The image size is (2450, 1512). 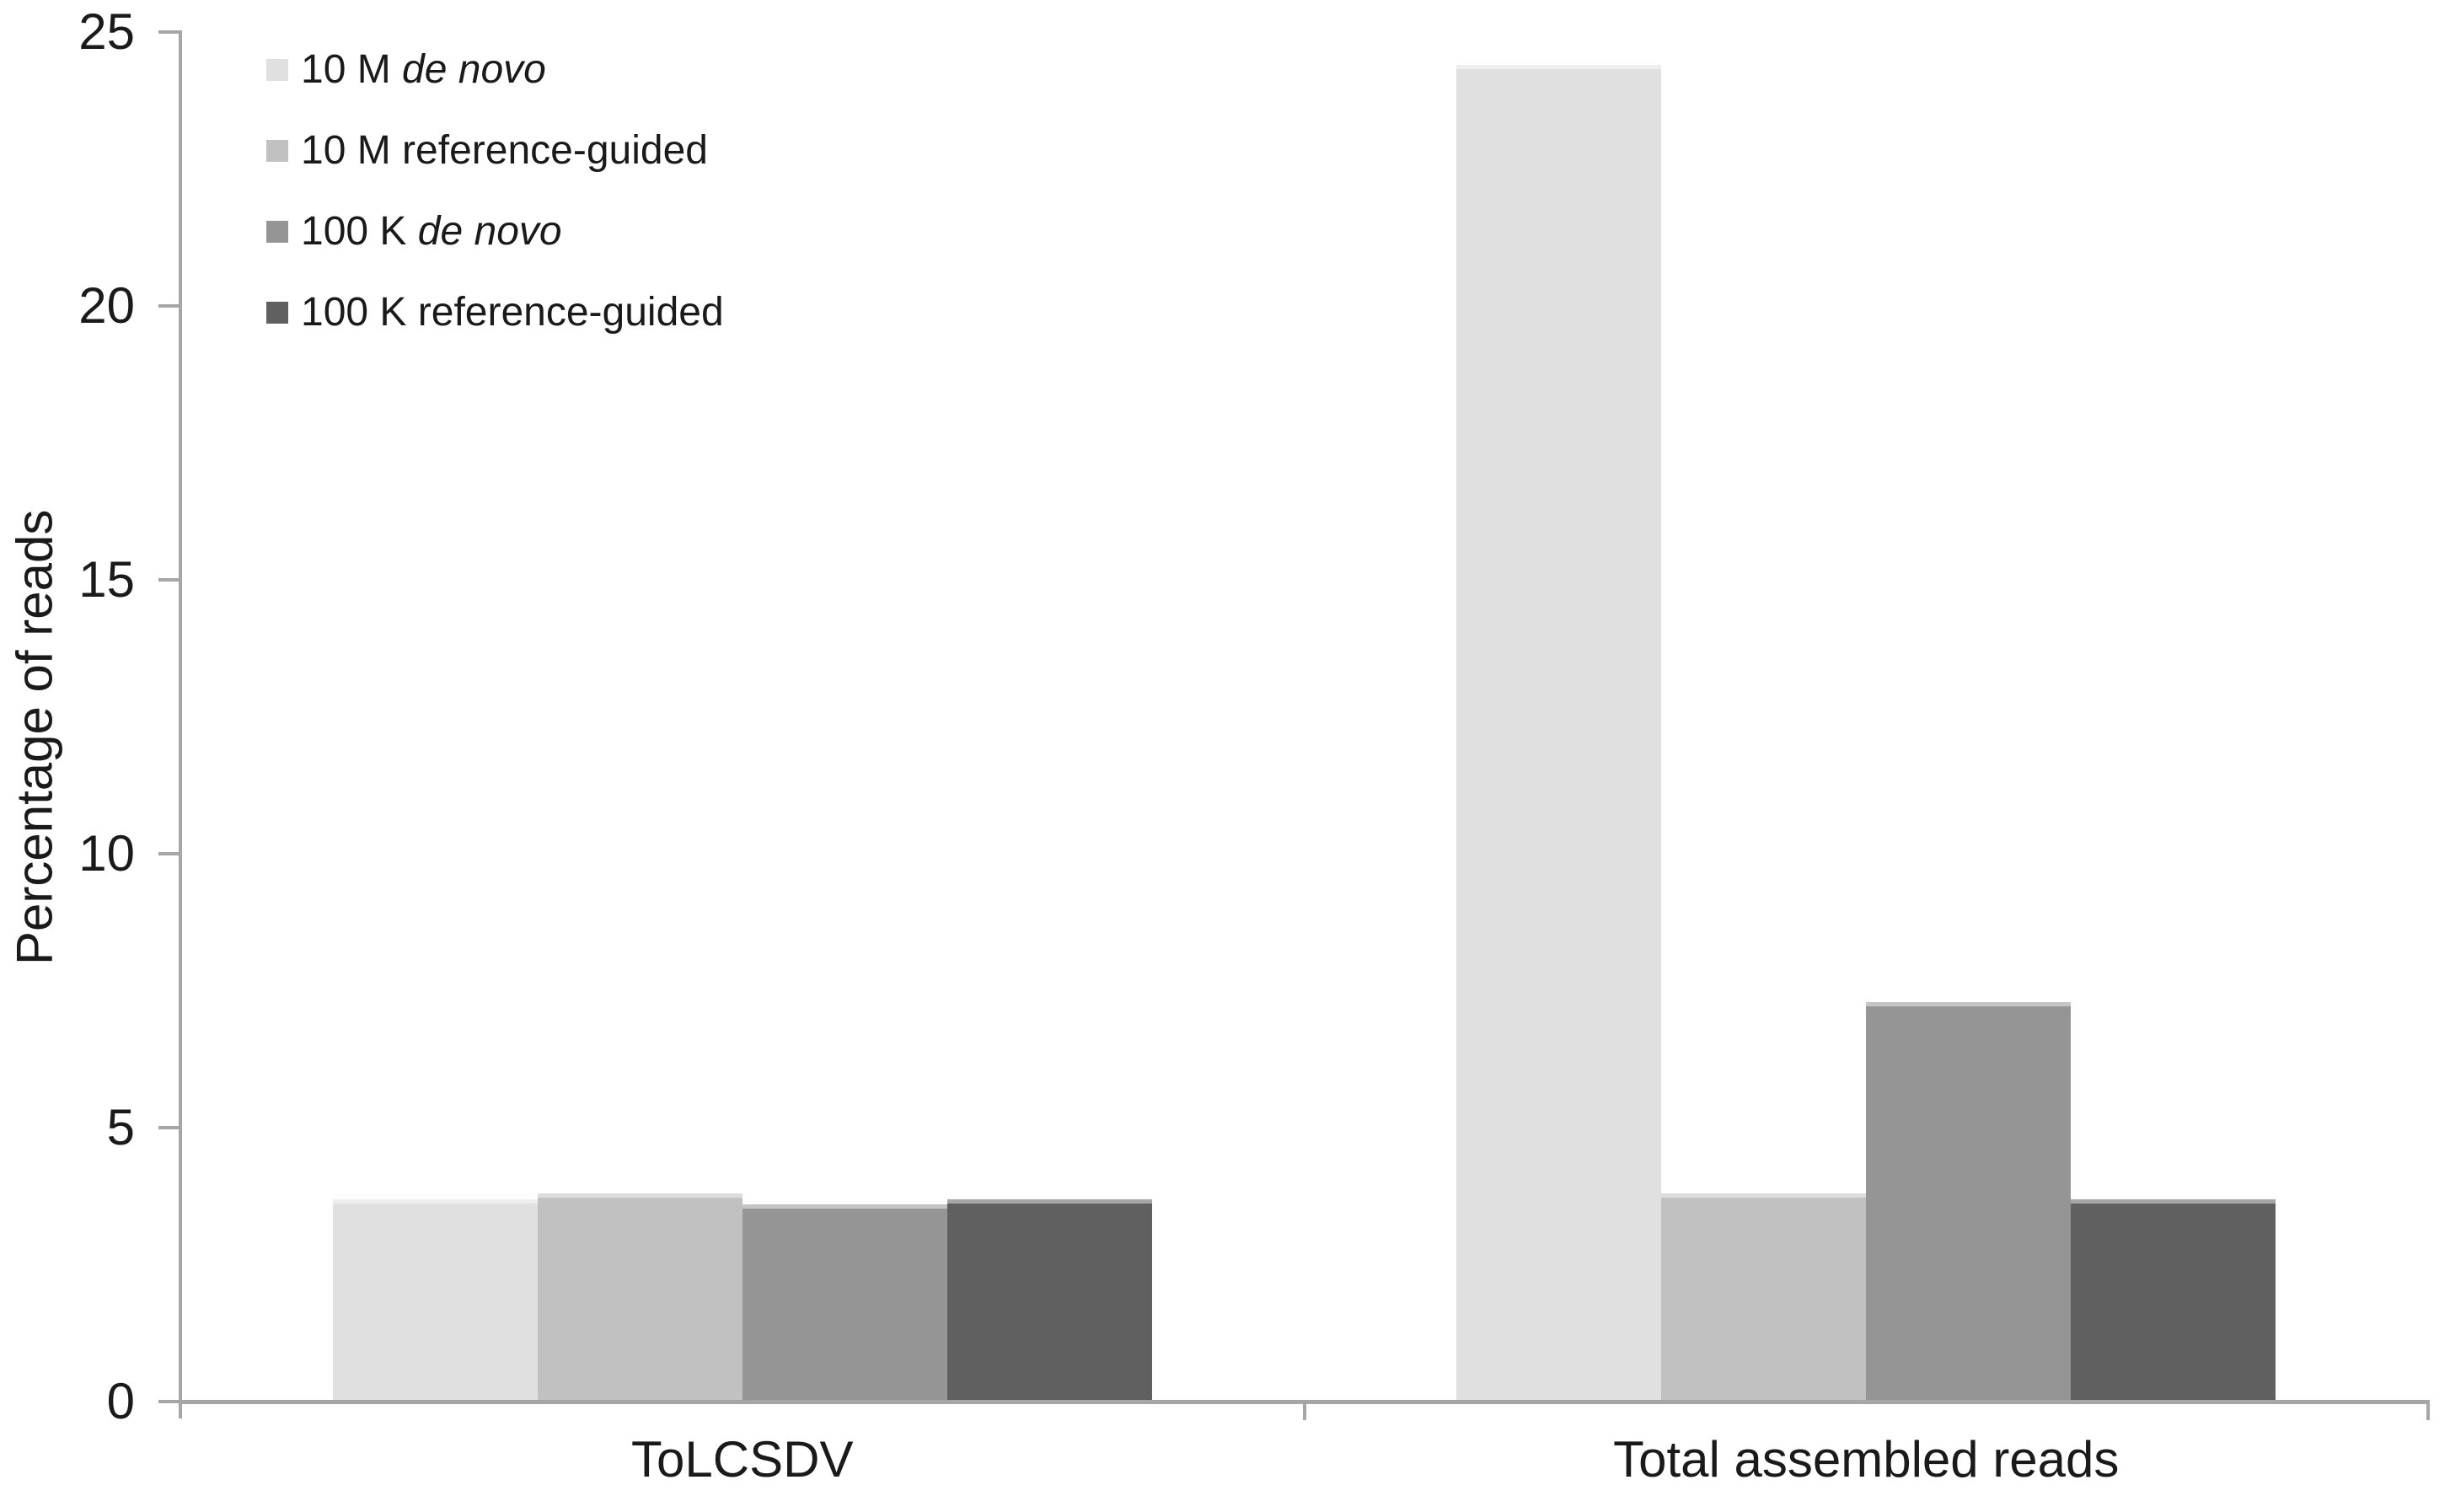 I want to click on y-axis-line, so click(x=180, y=724).